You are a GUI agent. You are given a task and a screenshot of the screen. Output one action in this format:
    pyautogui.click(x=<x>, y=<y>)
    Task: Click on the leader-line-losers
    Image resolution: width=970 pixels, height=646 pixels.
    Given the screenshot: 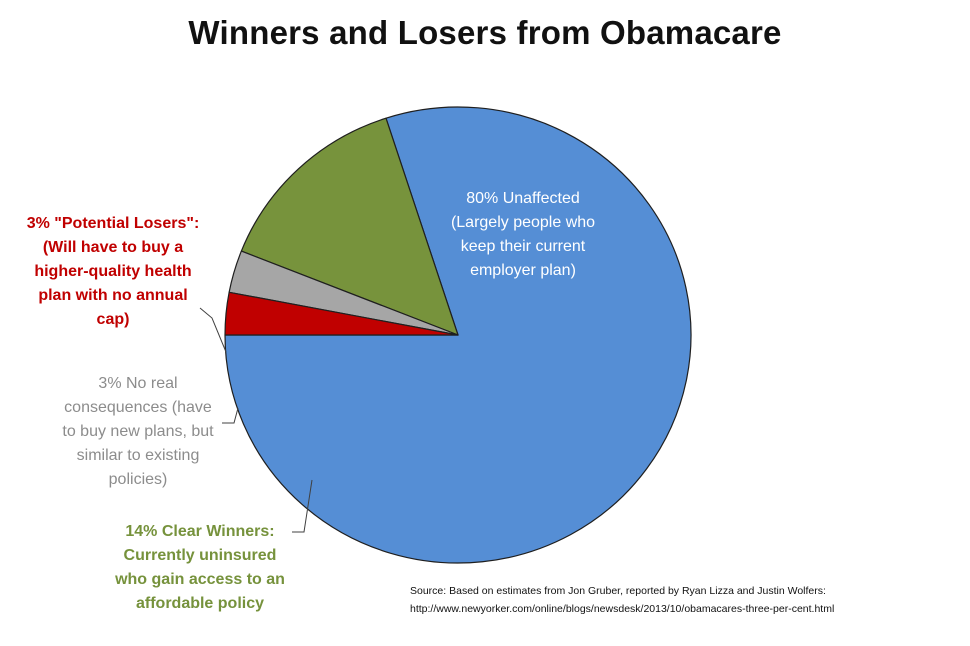 What is the action you would take?
    pyautogui.click(x=213, y=330)
    